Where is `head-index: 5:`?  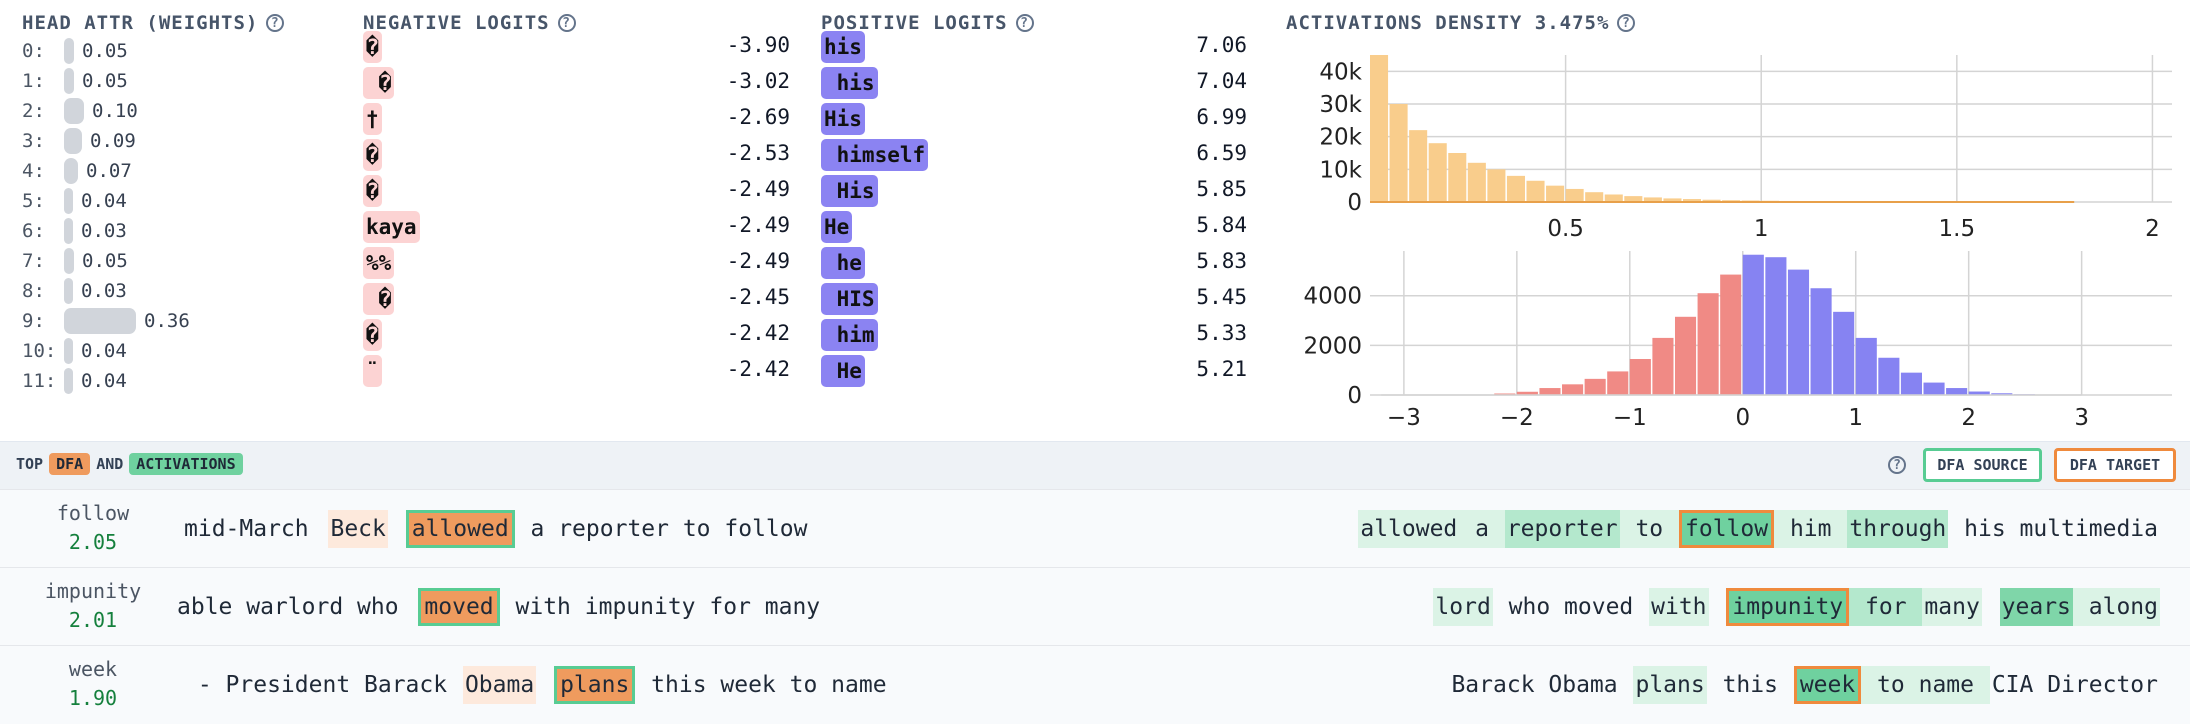 head-index: 5: is located at coordinates (43, 201).